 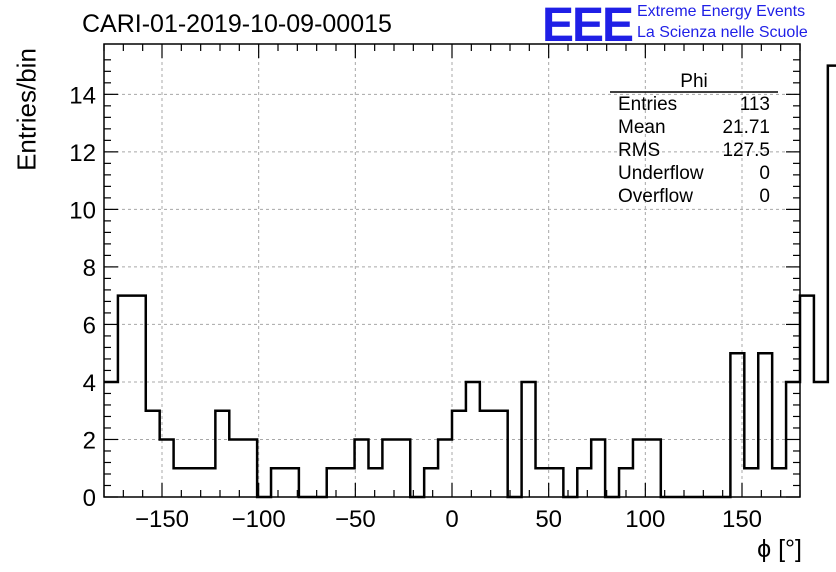 I want to click on stats-label: Underflow, so click(x=661, y=173).